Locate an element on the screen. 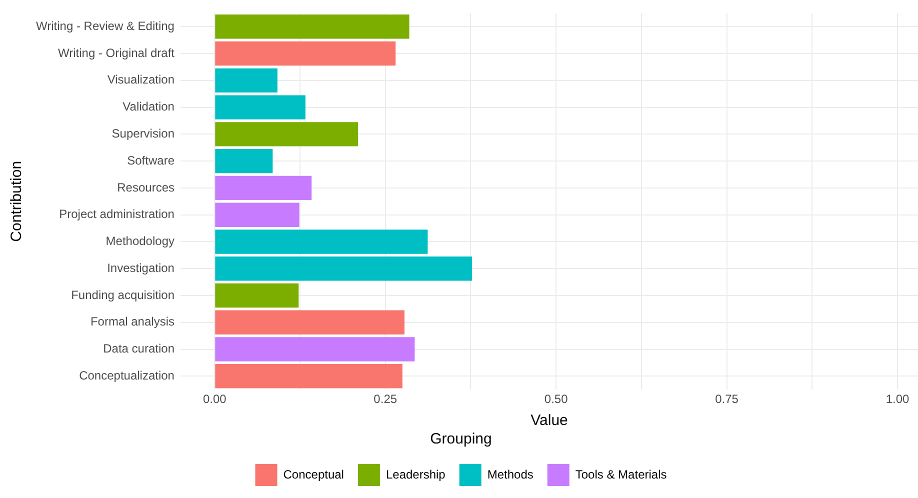 Image resolution: width=918 pixels, height=498 pixels. x-tick-label: 0.25 is located at coordinates (386, 399).